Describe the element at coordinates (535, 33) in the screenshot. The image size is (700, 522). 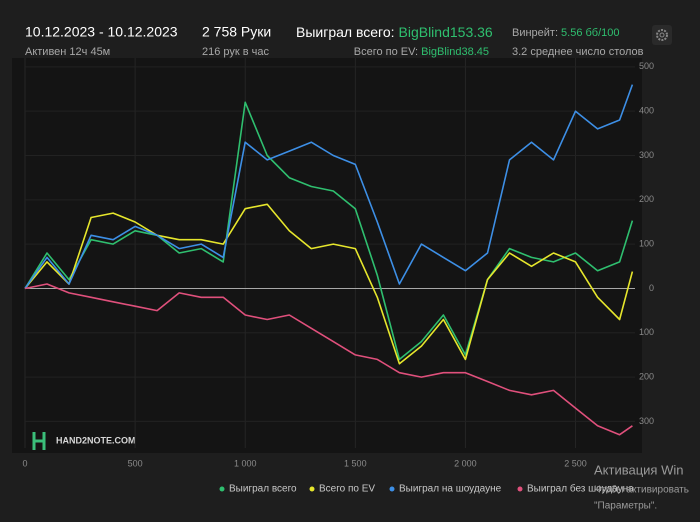
I see `winrate-label: Винрейт:` at that location.